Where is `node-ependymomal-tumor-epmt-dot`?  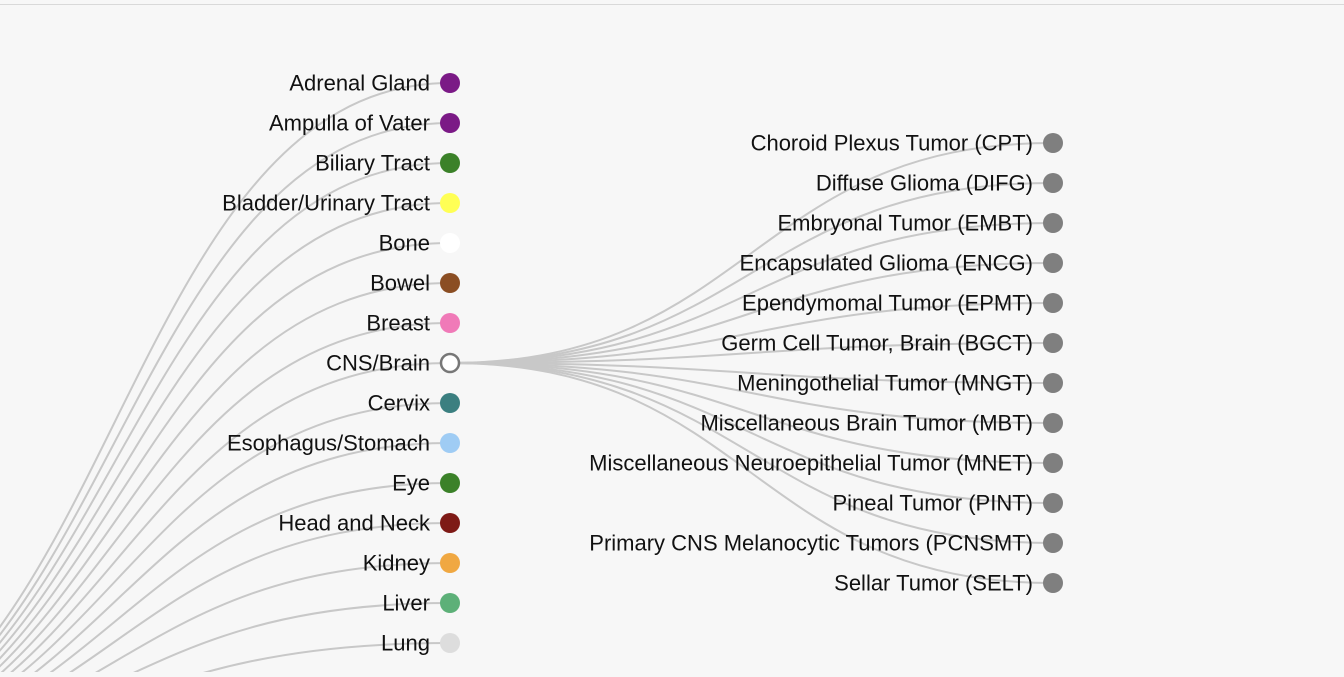
node-ependymomal-tumor-epmt-dot is located at coordinates (1053, 303).